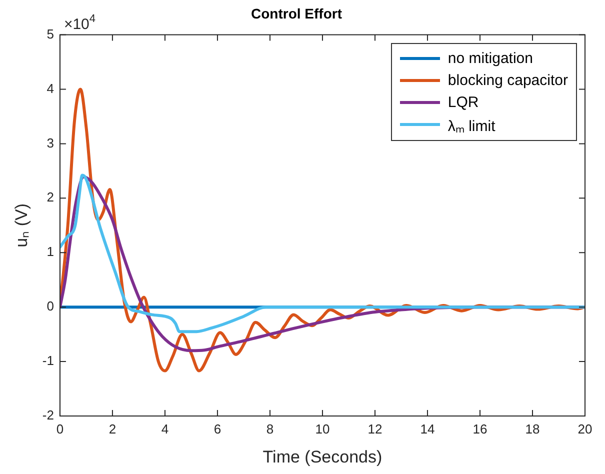 This screenshot has width=605, height=474. Describe the element at coordinates (490, 59) in the screenshot. I see `legend-label: no mitigation` at that location.